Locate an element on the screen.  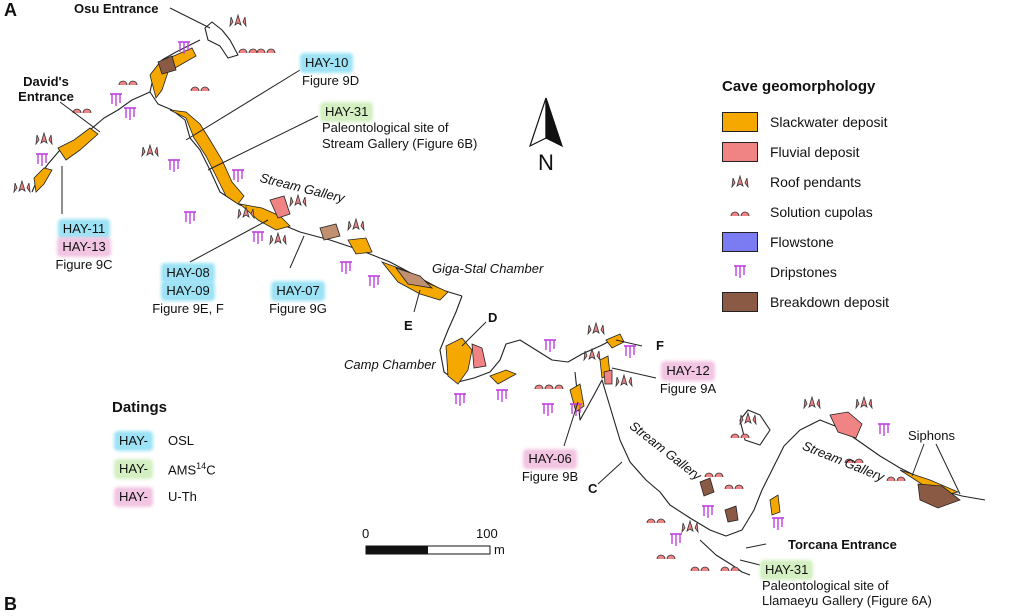
sample-figure-ref: Figure 9E, F is located at coordinates (188, 308).